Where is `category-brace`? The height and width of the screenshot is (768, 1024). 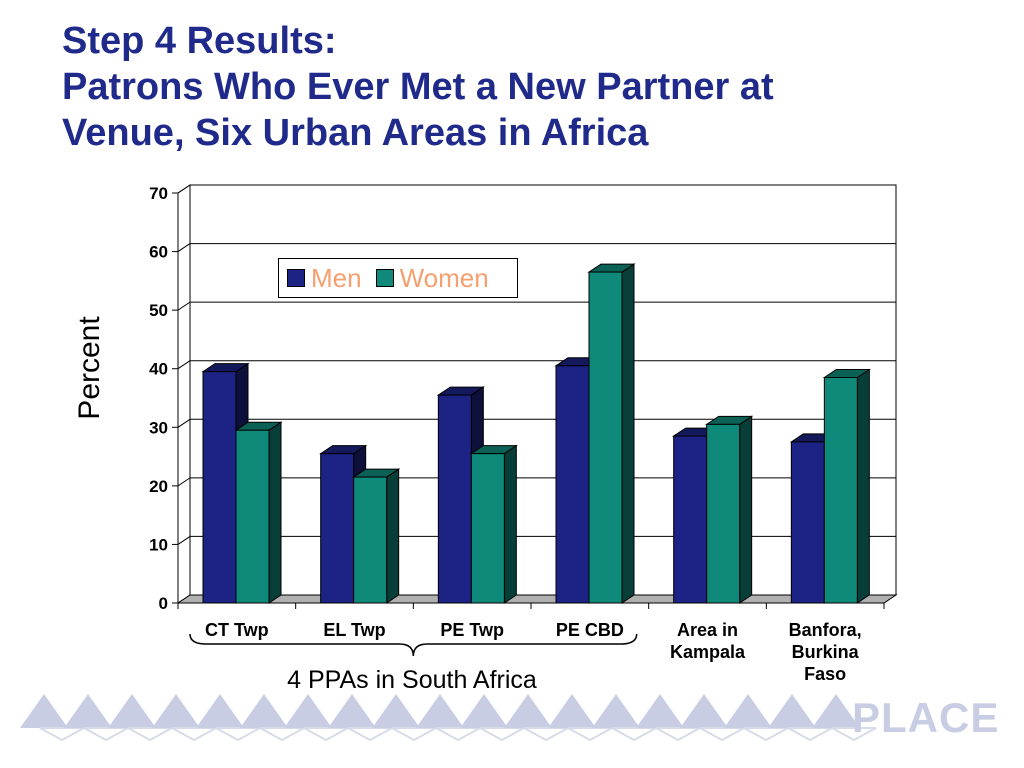 category-brace is located at coordinates (413, 645).